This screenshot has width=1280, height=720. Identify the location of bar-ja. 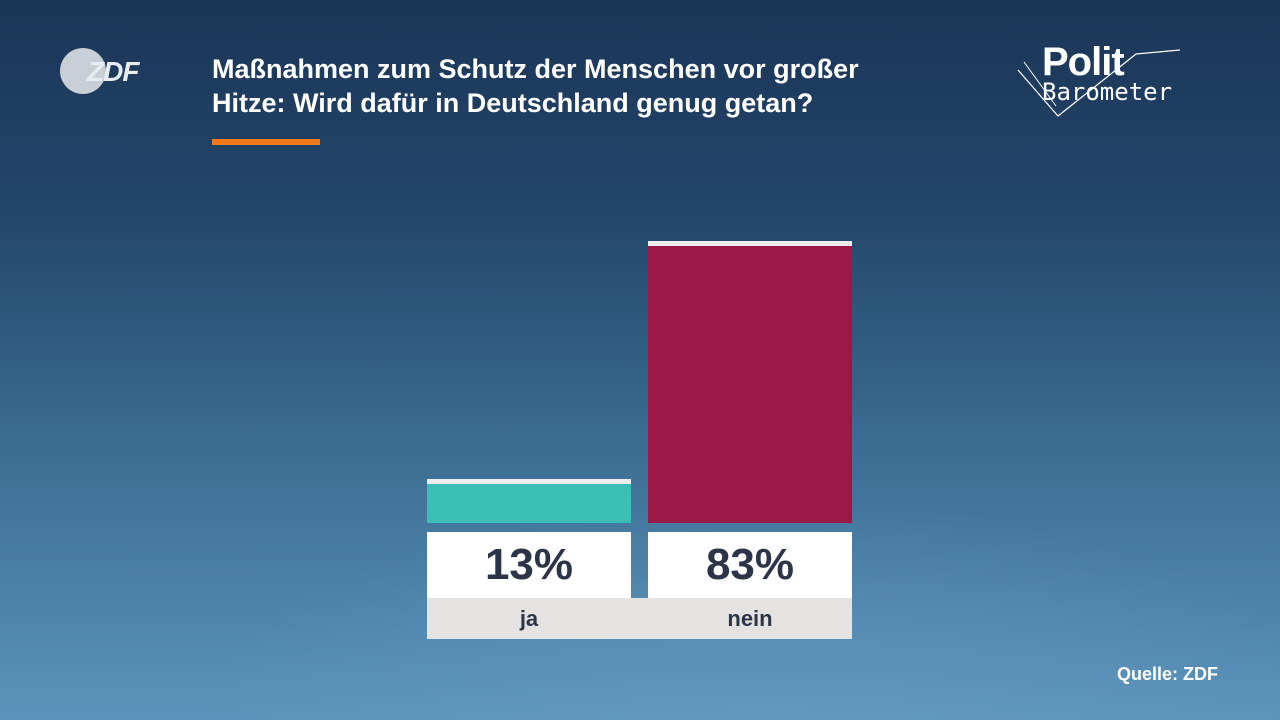
(529, 500).